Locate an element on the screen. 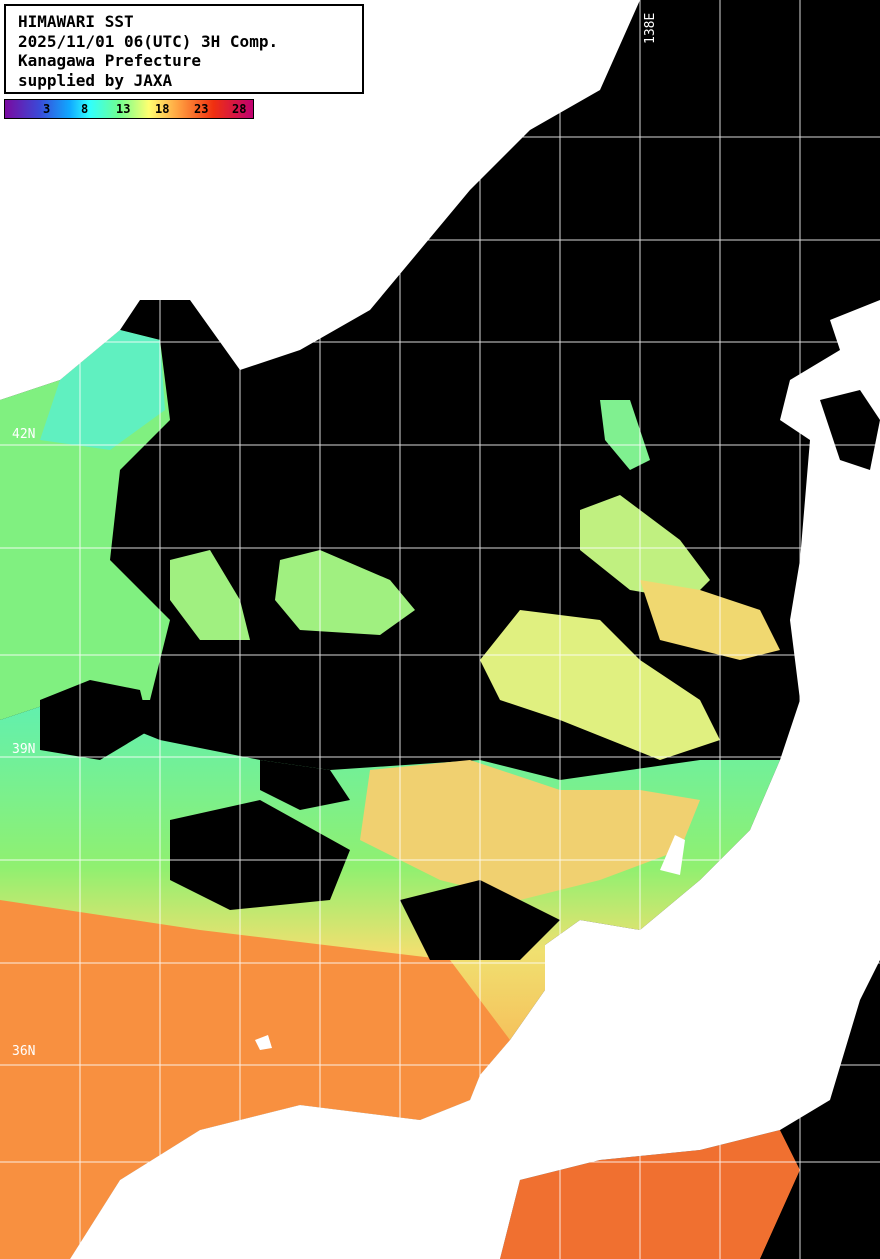 The image size is (880, 1259). land-sado-island is located at coordinates (672, 855).